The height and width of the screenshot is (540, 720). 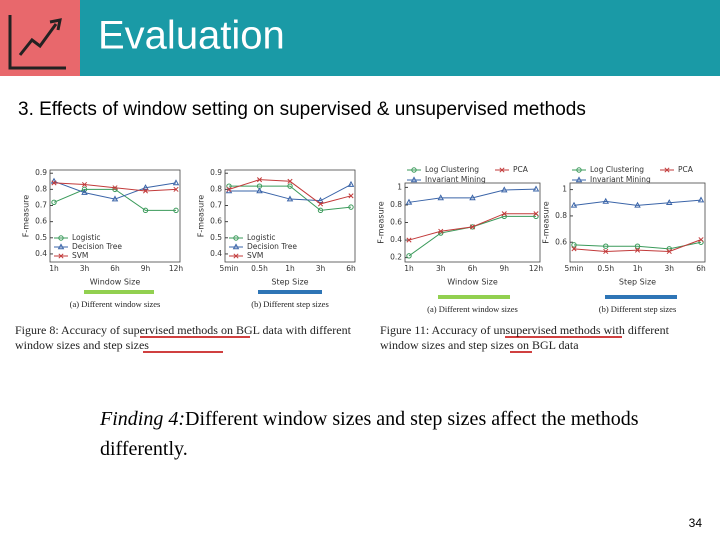 I want to click on subcaption: (b) Different step sizes, so click(x=638, y=309).